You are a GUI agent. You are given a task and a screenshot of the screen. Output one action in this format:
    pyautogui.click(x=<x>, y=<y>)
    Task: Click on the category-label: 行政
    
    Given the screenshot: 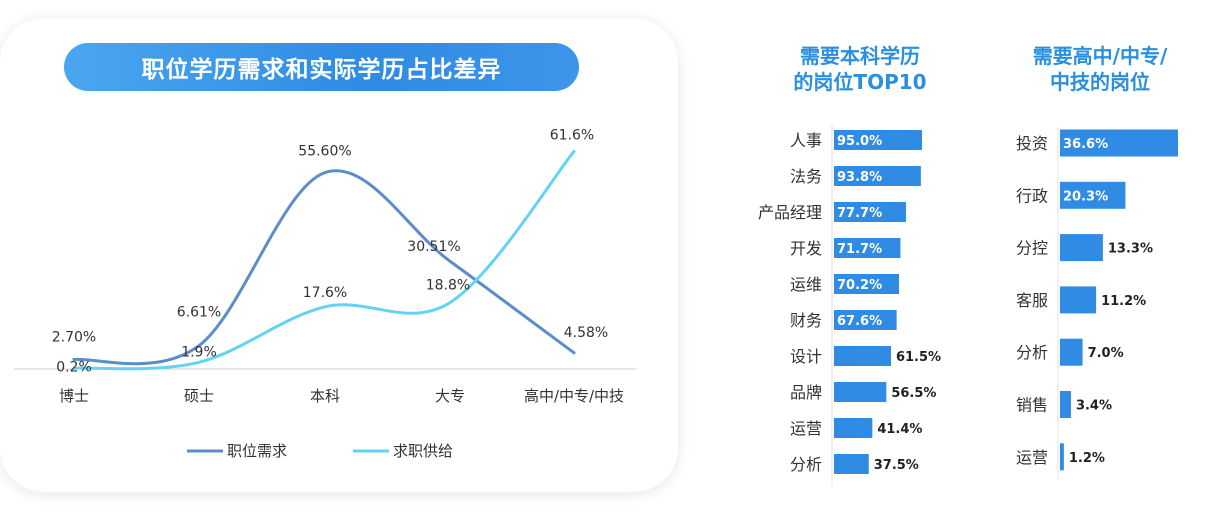 What is the action you would take?
    pyautogui.click(x=1032, y=195)
    